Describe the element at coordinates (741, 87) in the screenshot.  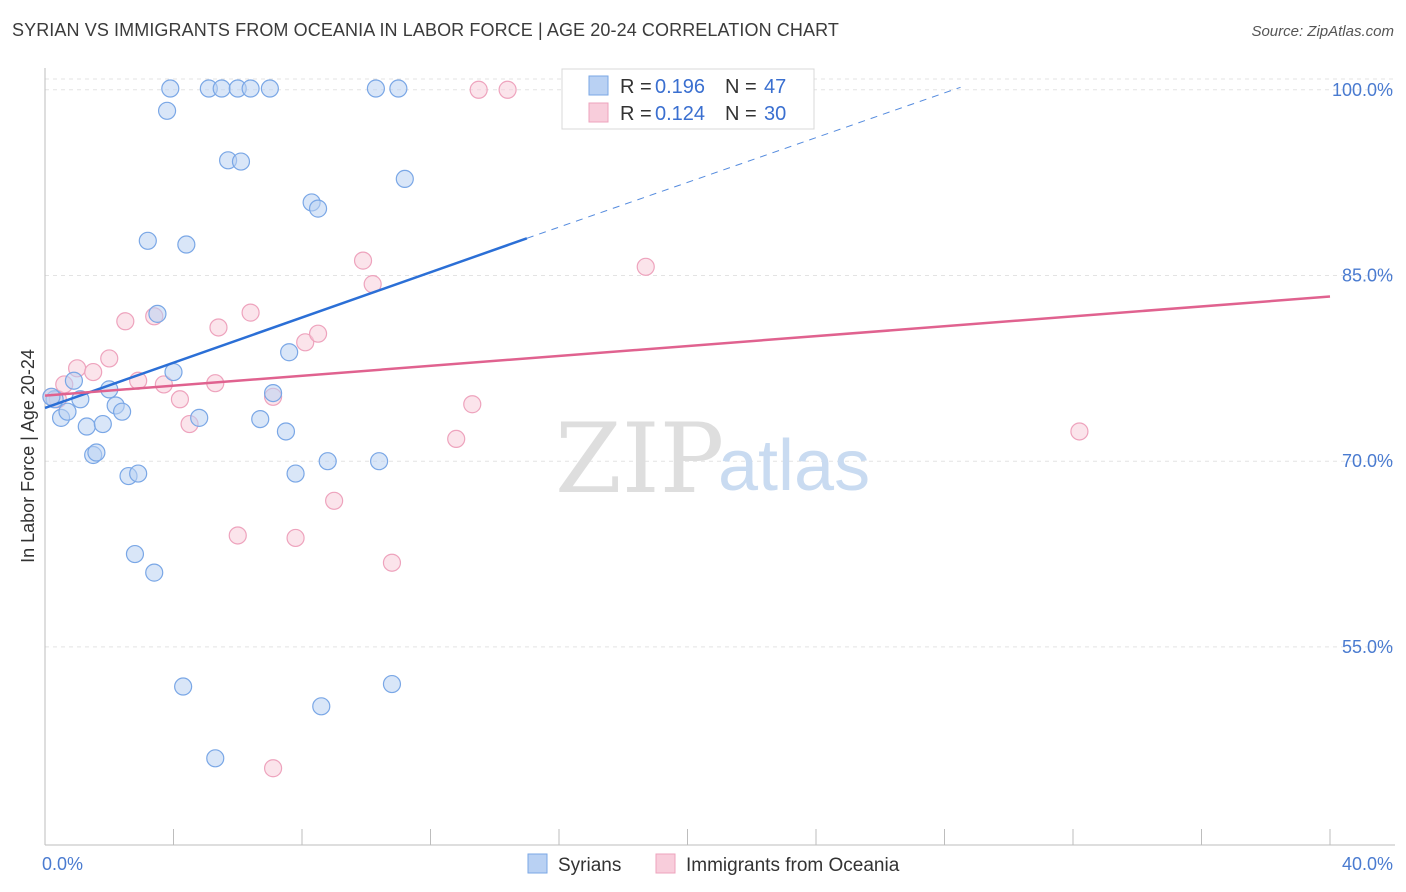
I see `legend-n-label-1: N =` at that location.